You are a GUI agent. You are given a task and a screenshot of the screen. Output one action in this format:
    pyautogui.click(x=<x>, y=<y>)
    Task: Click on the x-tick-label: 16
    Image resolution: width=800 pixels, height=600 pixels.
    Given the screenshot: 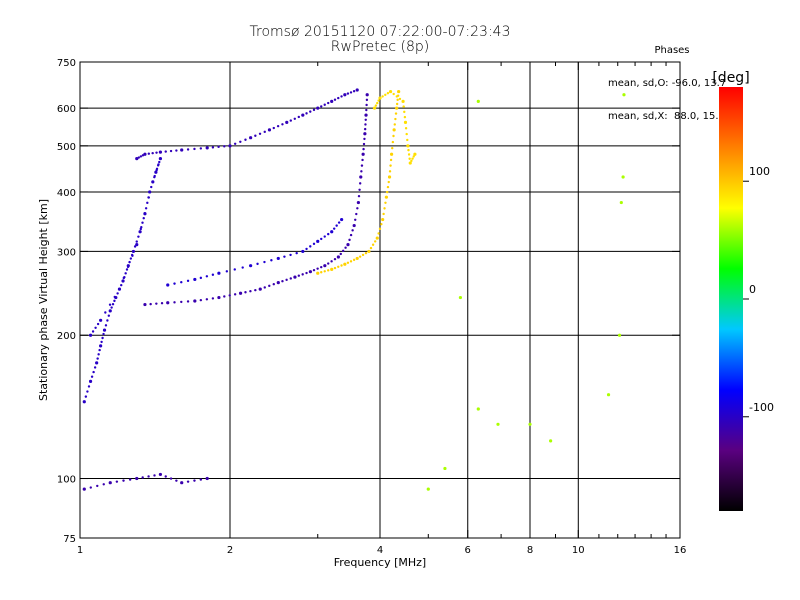 What is the action you would take?
    pyautogui.click(x=680, y=550)
    